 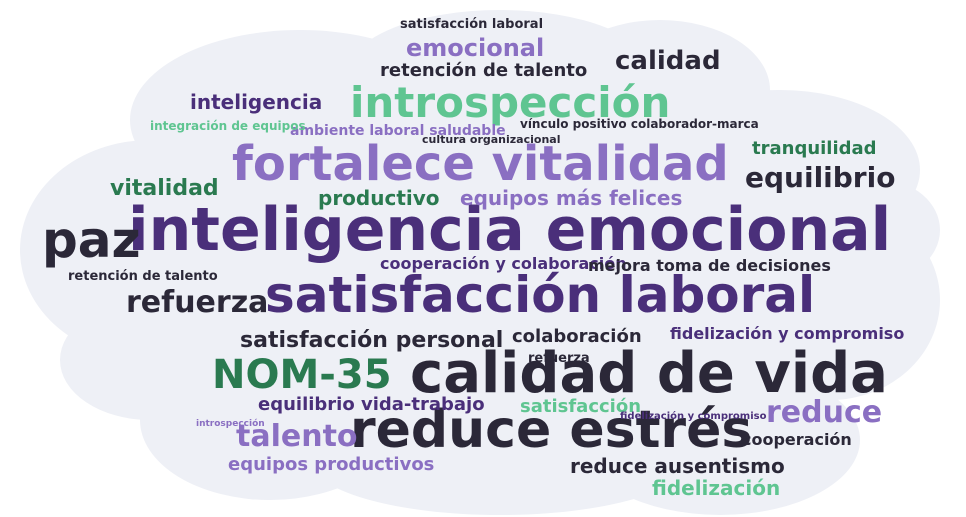 I want to click on word-fidelizacion: fidelización, so click(x=716, y=488).